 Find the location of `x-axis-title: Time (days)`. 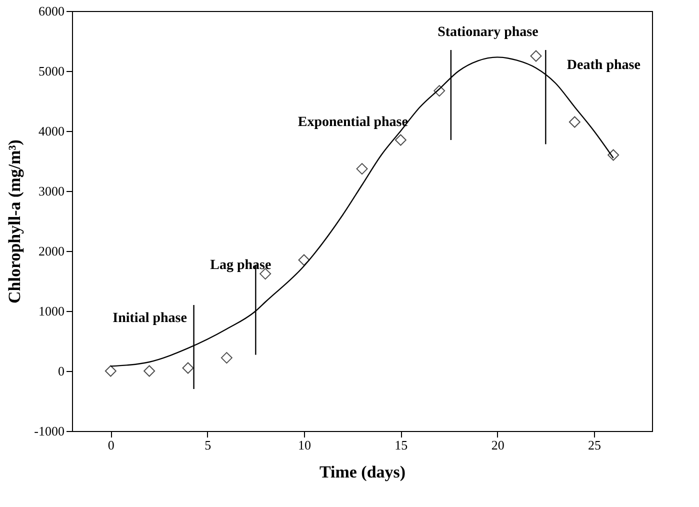

x-axis-title: Time (days) is located at coordinates (362, 472).